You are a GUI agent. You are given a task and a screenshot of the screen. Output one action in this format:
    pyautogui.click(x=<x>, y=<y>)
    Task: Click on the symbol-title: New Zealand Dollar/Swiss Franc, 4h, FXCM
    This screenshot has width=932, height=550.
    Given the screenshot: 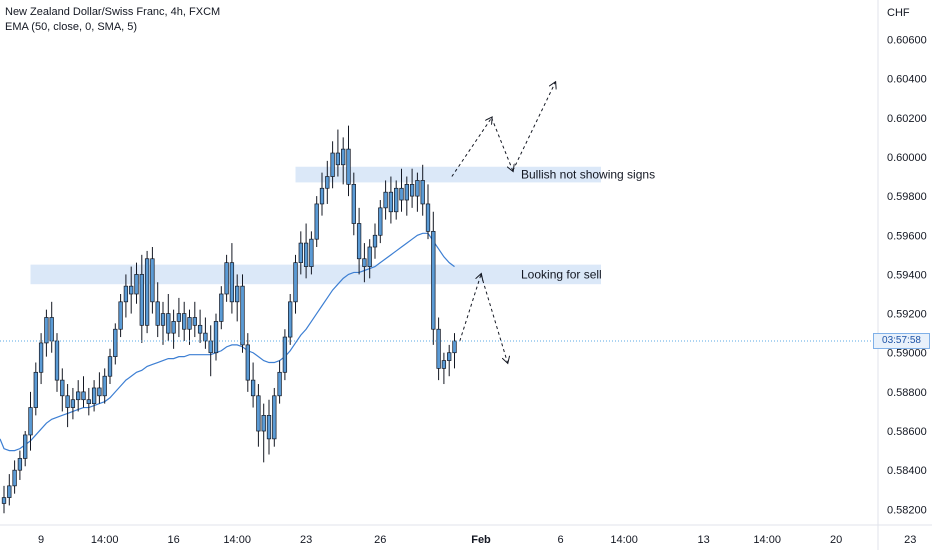 What is the action you would take?
    pyautogui.click(x=113, y=12)
    